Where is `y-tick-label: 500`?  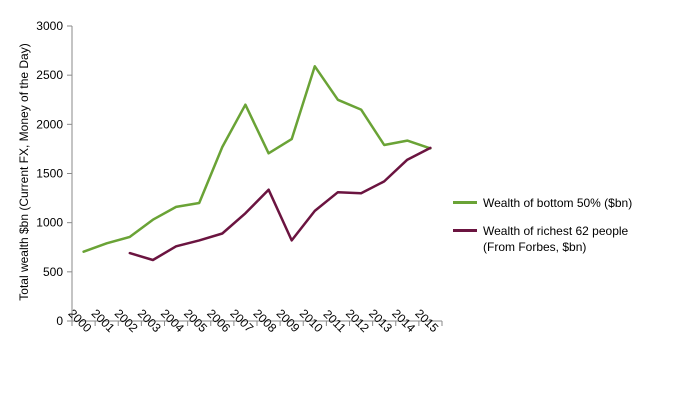
y-tick-label: 500 is located at coordinates (53, 272).